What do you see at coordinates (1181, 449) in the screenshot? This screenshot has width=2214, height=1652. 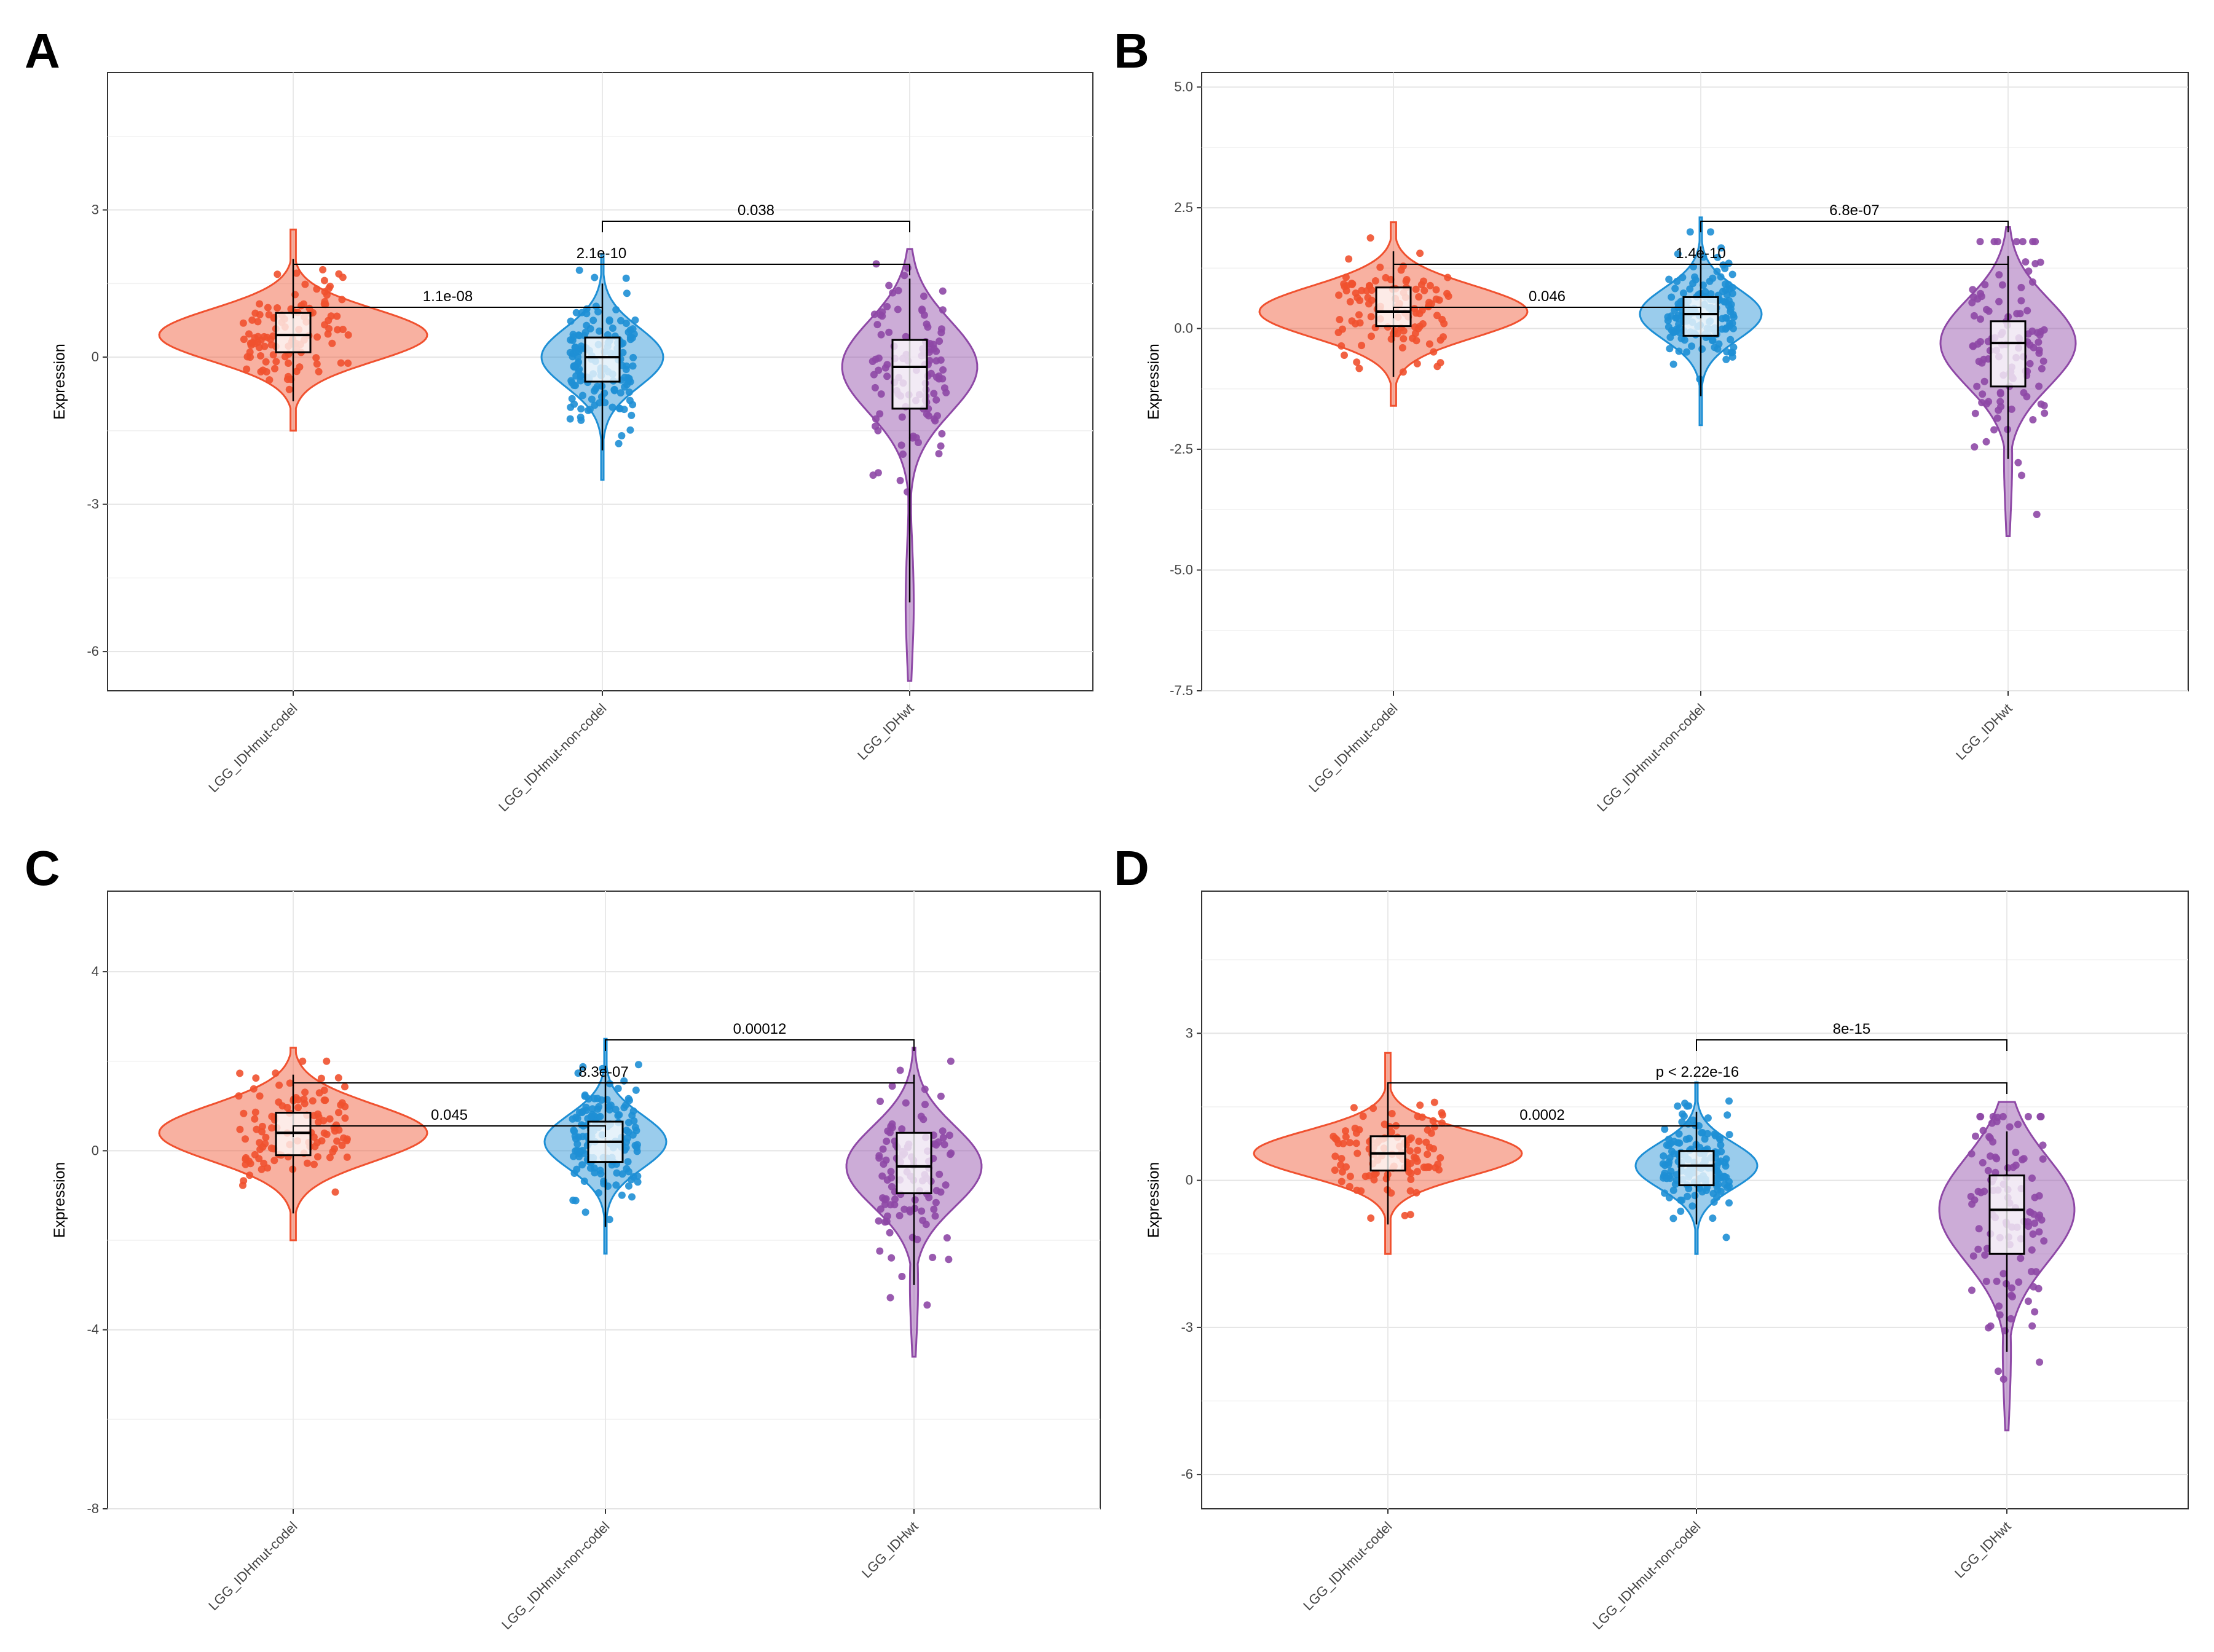 I see `y-tick-label: -2.5` at bounding box center [1181, 449].